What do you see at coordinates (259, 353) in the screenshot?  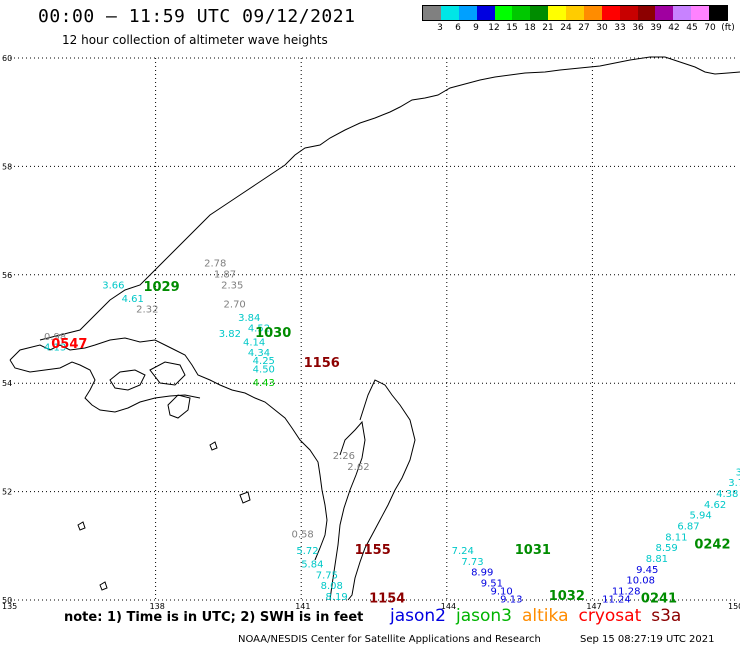 I see `wave-height-value: 4.34` at bounding box center [259, 353].